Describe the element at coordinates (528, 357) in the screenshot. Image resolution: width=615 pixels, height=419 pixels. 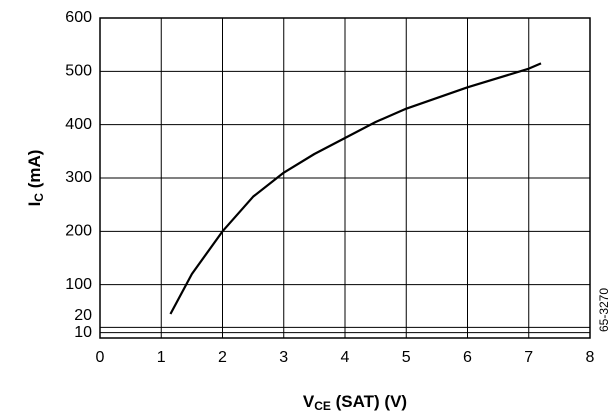
I see `x-tick-label: 7` at that location.